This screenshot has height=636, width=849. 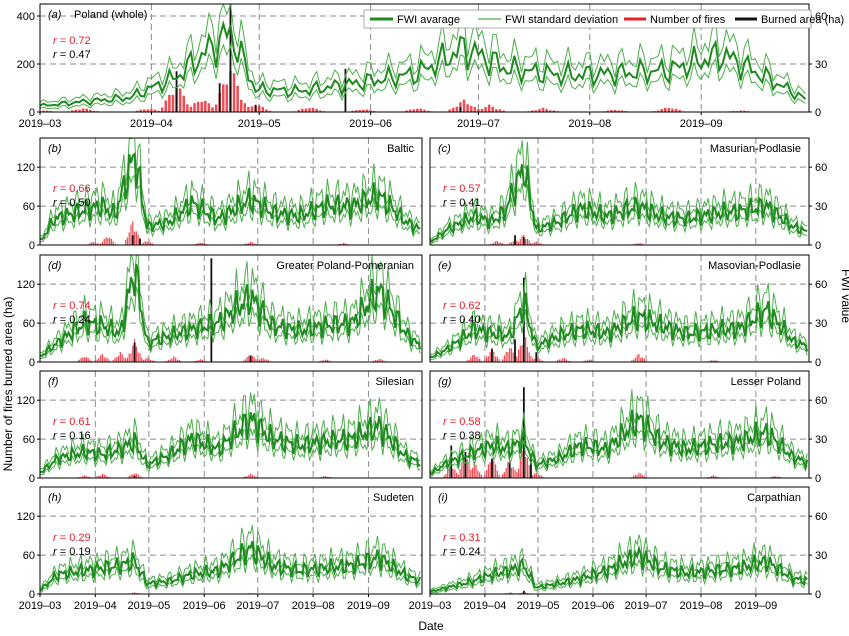 What do you see at coordinates (701, 606) in the screenshot?
I see `x-tick-label-i-5: 2019–08` at bounding box center [701, 606].